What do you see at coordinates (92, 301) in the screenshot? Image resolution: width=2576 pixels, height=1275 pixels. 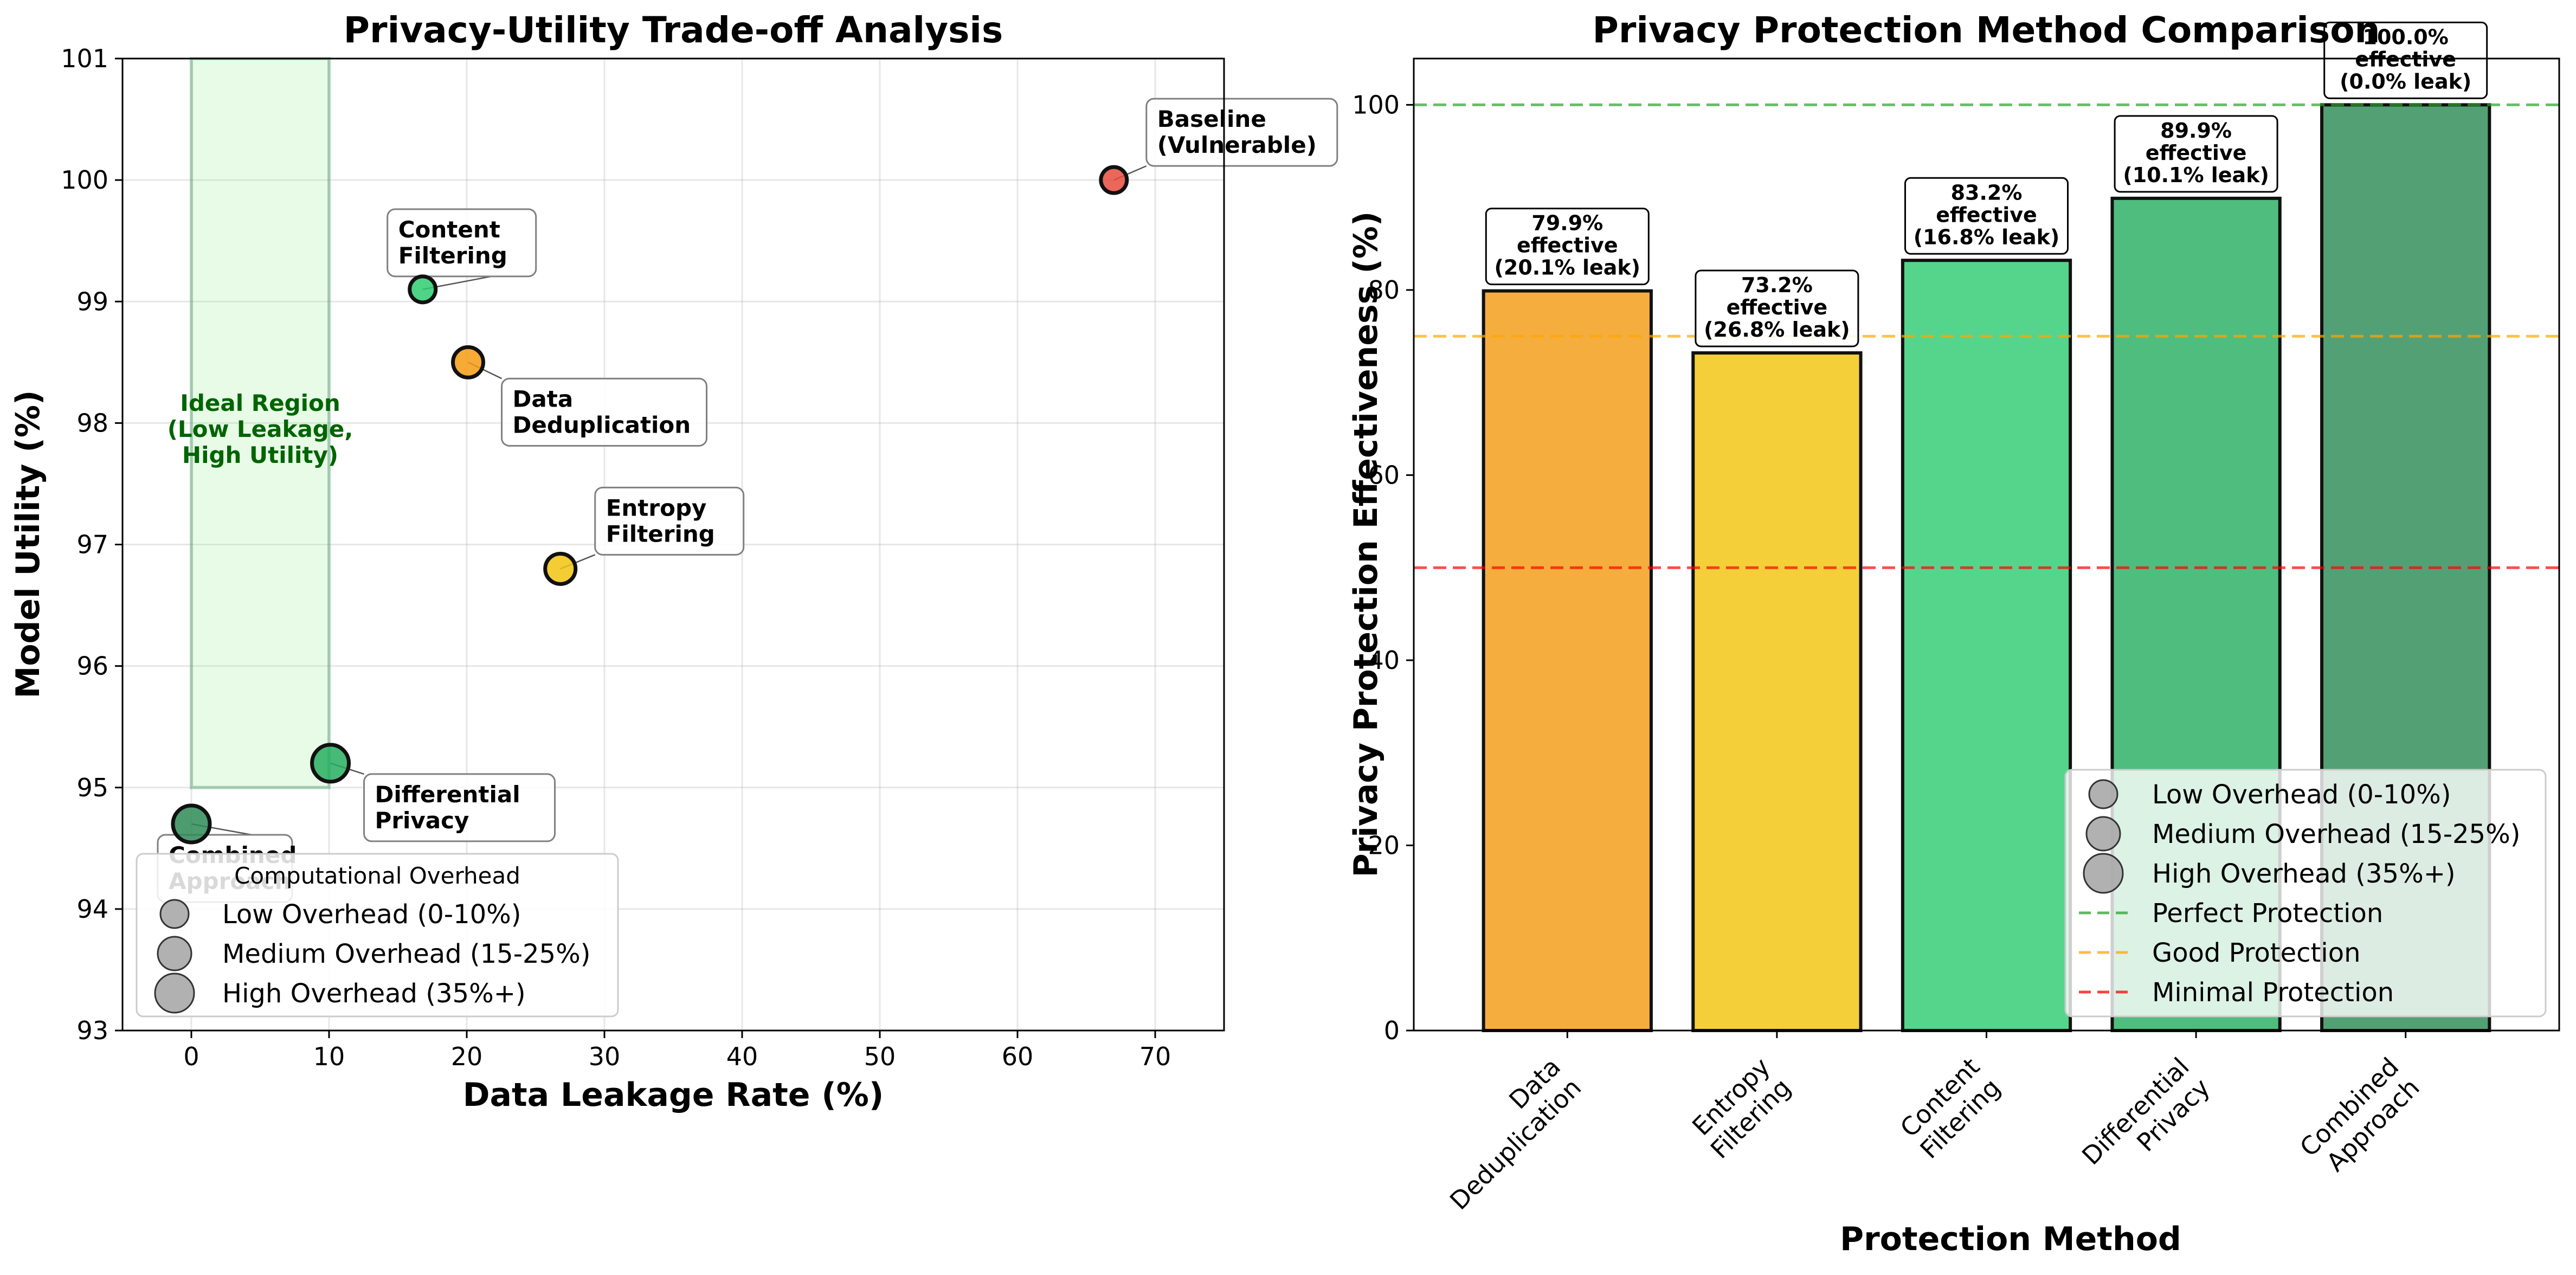 I see `y-tick-label: 99` at bounding box center [92, 301].